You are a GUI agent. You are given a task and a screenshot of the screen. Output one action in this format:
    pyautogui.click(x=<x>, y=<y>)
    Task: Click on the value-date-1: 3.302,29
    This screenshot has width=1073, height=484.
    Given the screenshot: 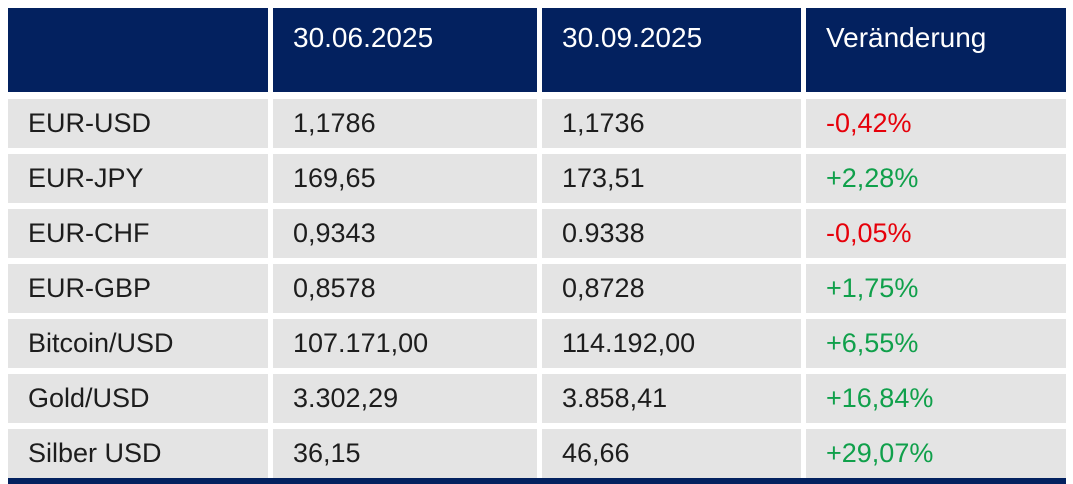 What is the action you would take?
    pyautogui.click(x=405, y=398)
    